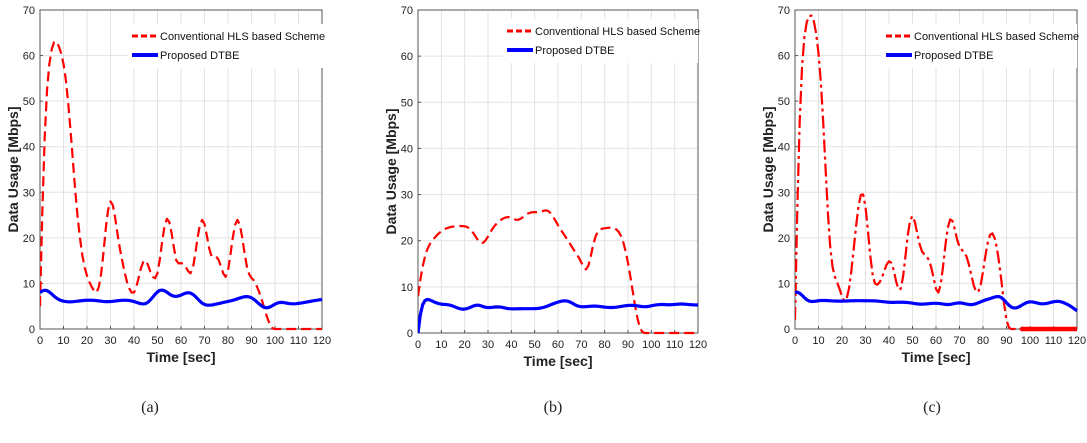 This screenshot has width=1087, height=443. Describe the element at coordinates (932, 407) in the screenshot. I see `panel-caption: (c)` at that location.